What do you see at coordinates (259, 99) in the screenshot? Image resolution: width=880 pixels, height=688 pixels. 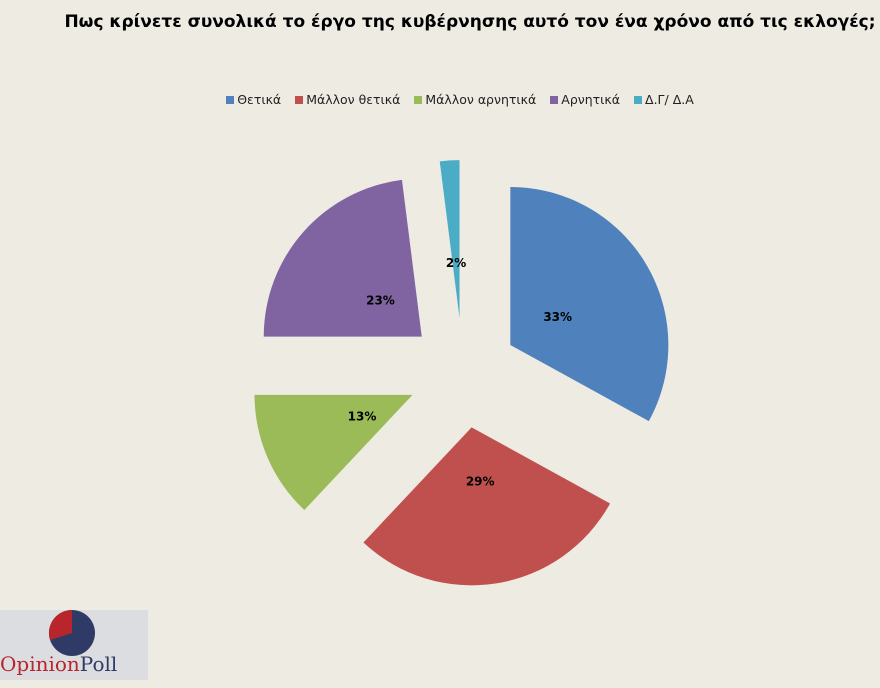 I see `legend-label: Θετικά` at bounding box center [259, 99].